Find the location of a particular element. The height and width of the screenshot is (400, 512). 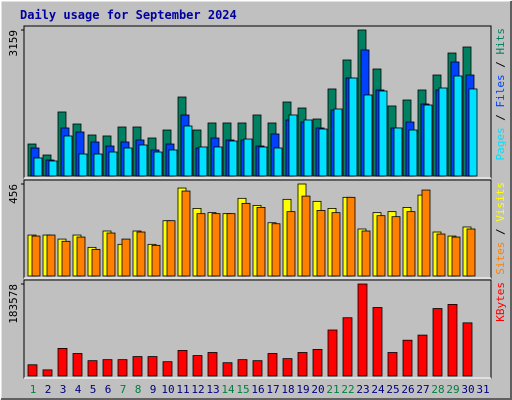

x-tick-label: 17 is located at coordinates (272, 389).